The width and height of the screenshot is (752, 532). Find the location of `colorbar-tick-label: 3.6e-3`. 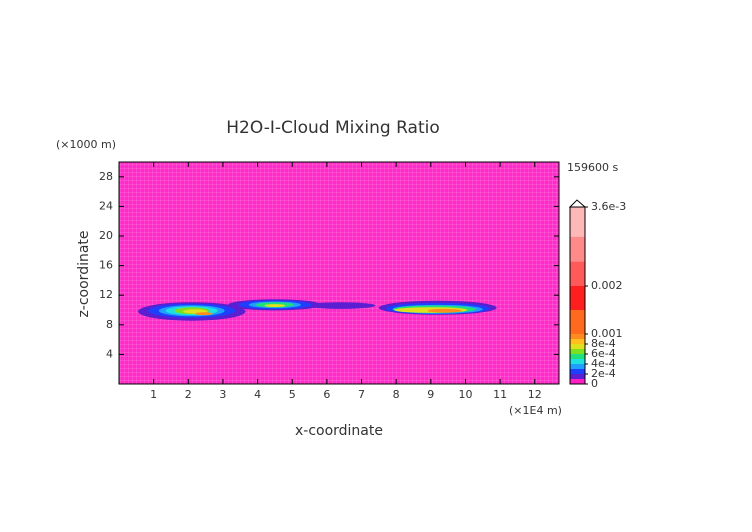

colorbar-tick-label: 3.6e-3 is located at coordinates (608, 206).